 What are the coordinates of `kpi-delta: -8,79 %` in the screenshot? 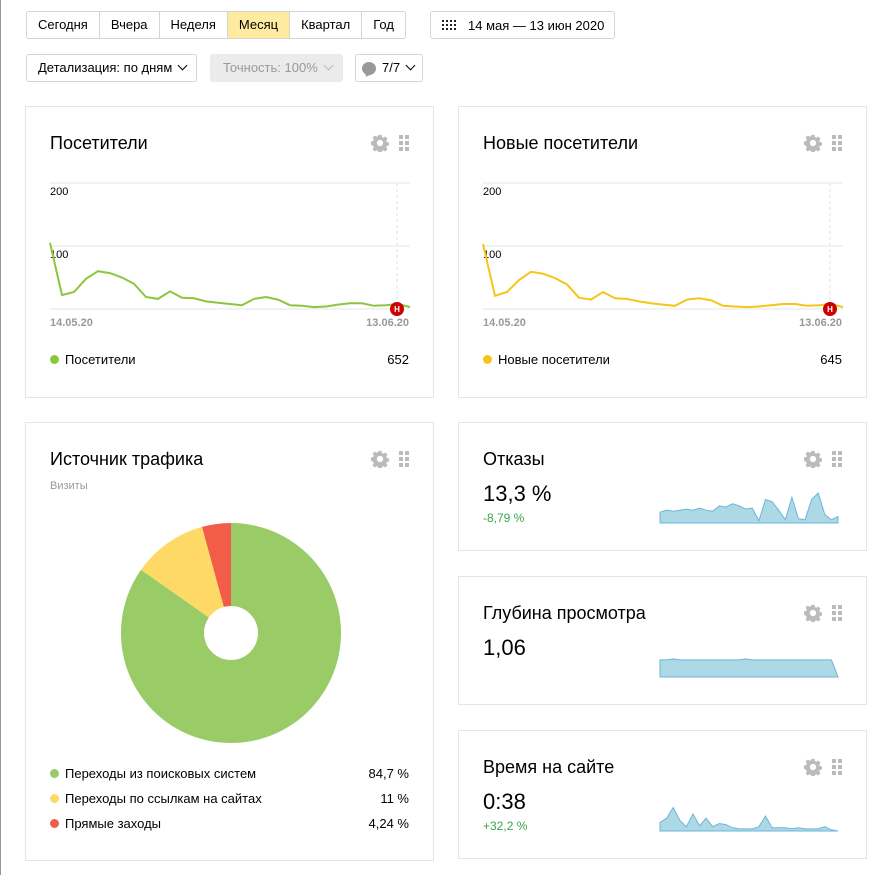 It's located at (504, 518).